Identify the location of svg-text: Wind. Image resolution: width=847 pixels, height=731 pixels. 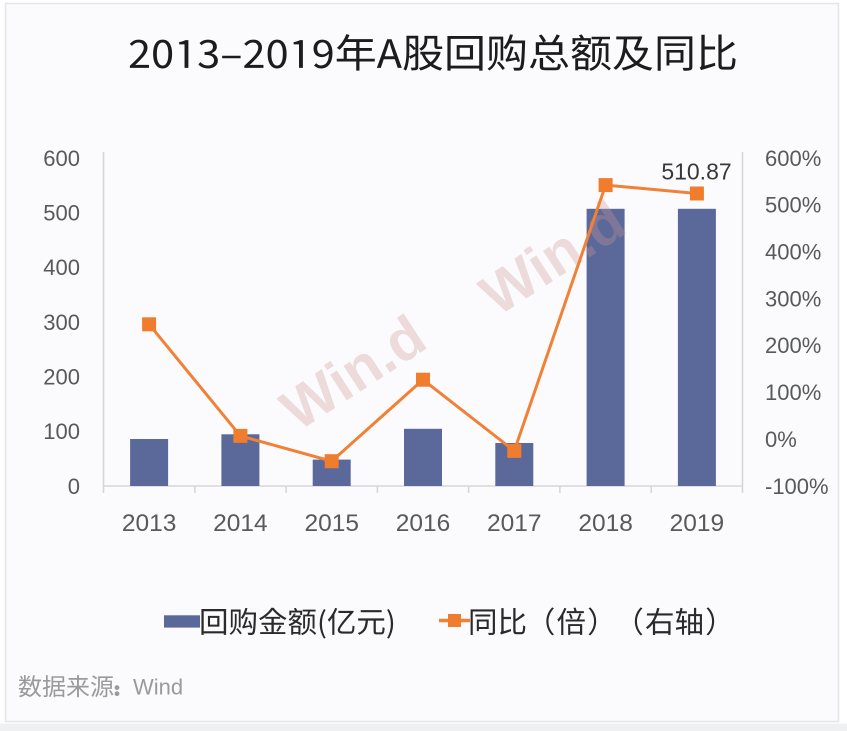
(158, 687).